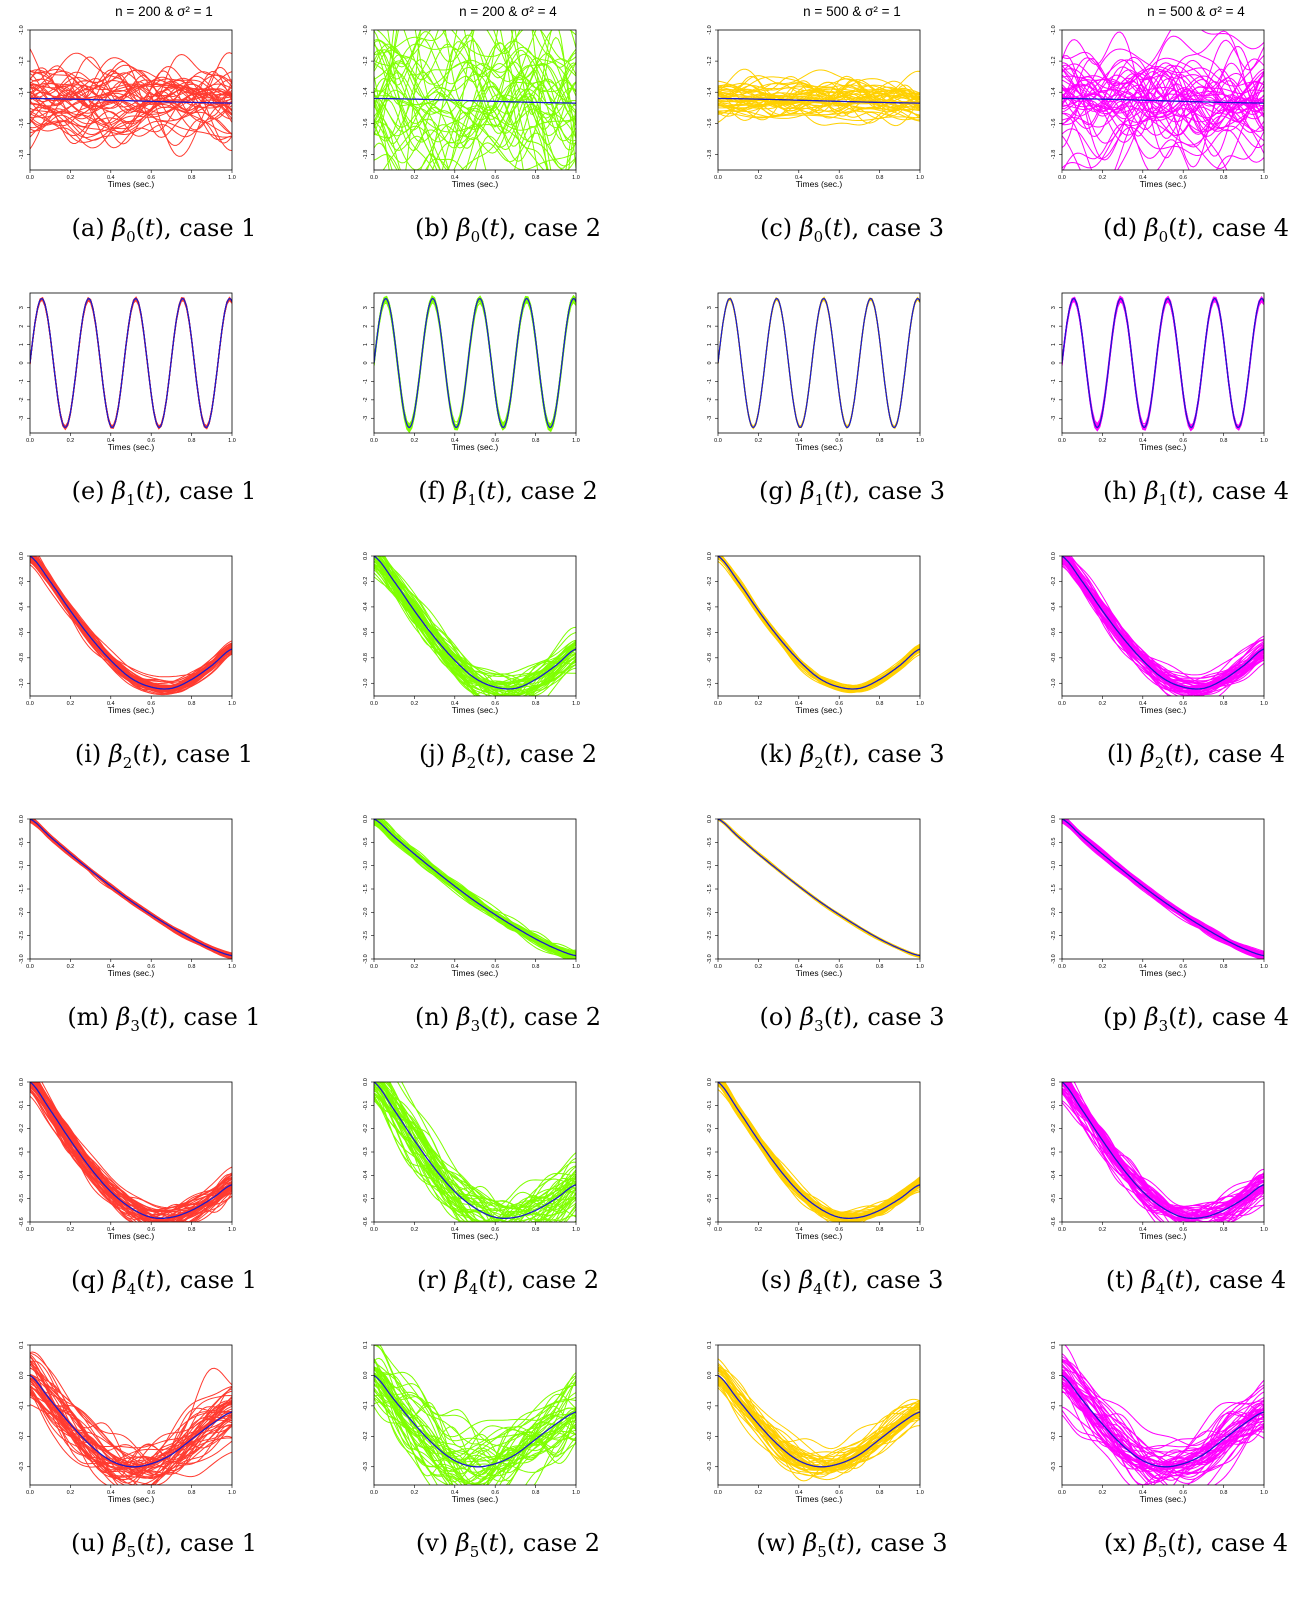  I want to click on column-title: n = 500 & σ² = 1, so click(852, 11).